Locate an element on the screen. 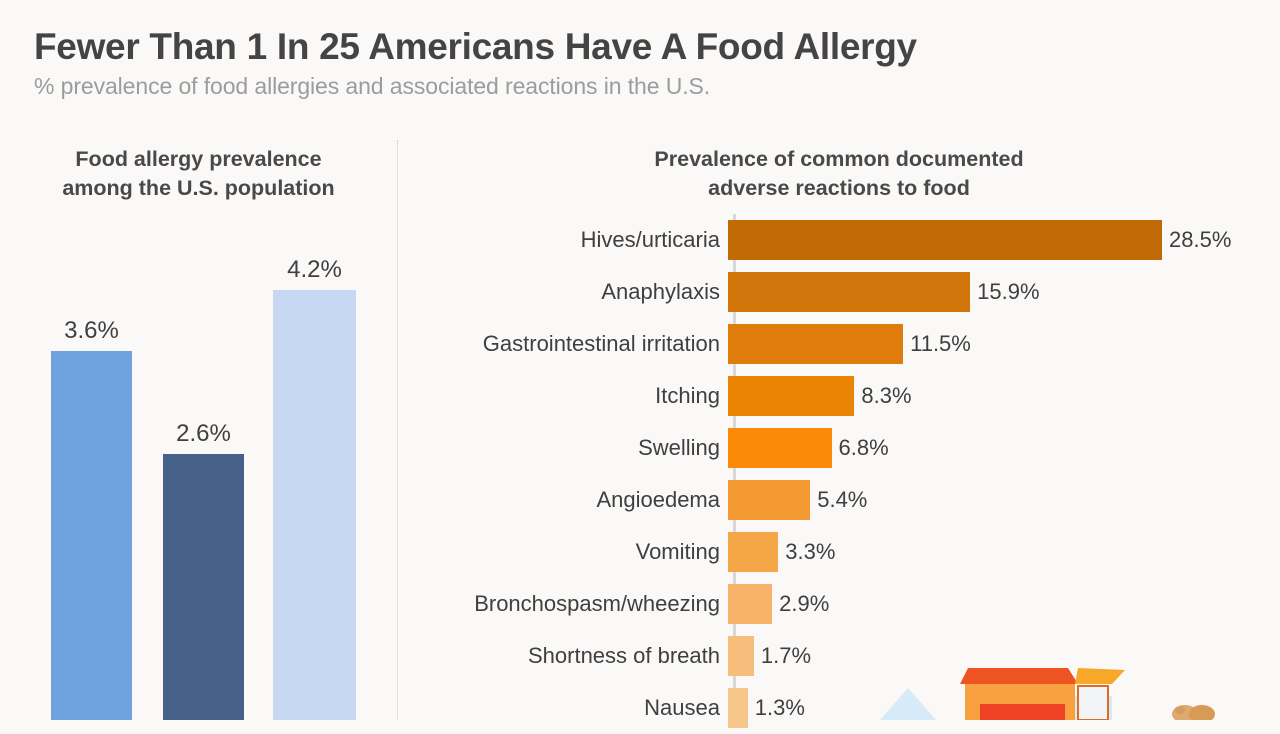 The height and width of the screenshot is (734, 1280). bar-row: Shortness of breath 1.7% is located at coordinates (839, 656).